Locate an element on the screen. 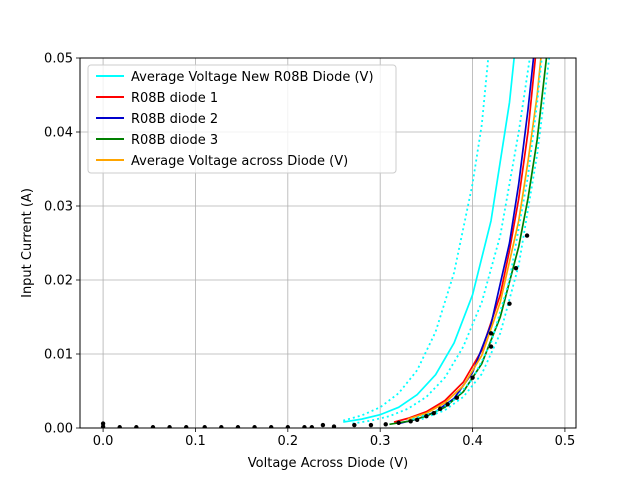 The image size is (640, 480). y-tick-label: 0.03 is located at coordinates (58, 207).